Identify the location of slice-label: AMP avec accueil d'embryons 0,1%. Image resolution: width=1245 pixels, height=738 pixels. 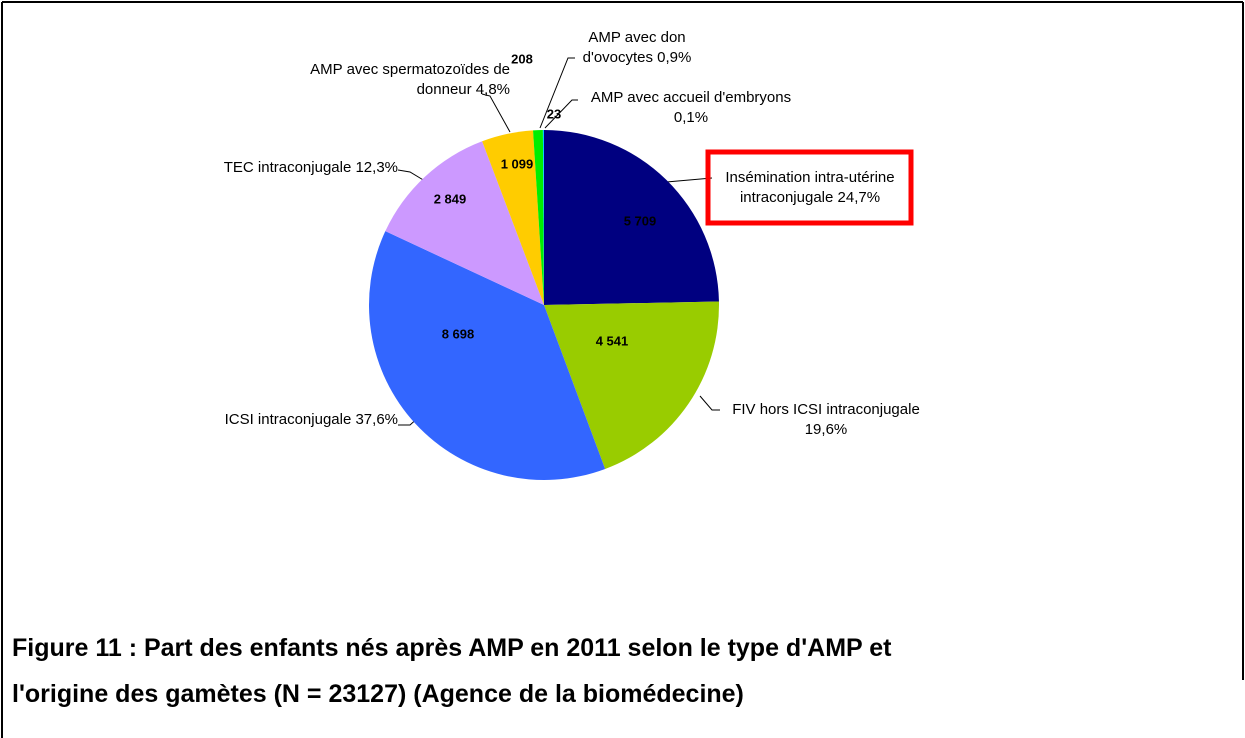
(691, 107).